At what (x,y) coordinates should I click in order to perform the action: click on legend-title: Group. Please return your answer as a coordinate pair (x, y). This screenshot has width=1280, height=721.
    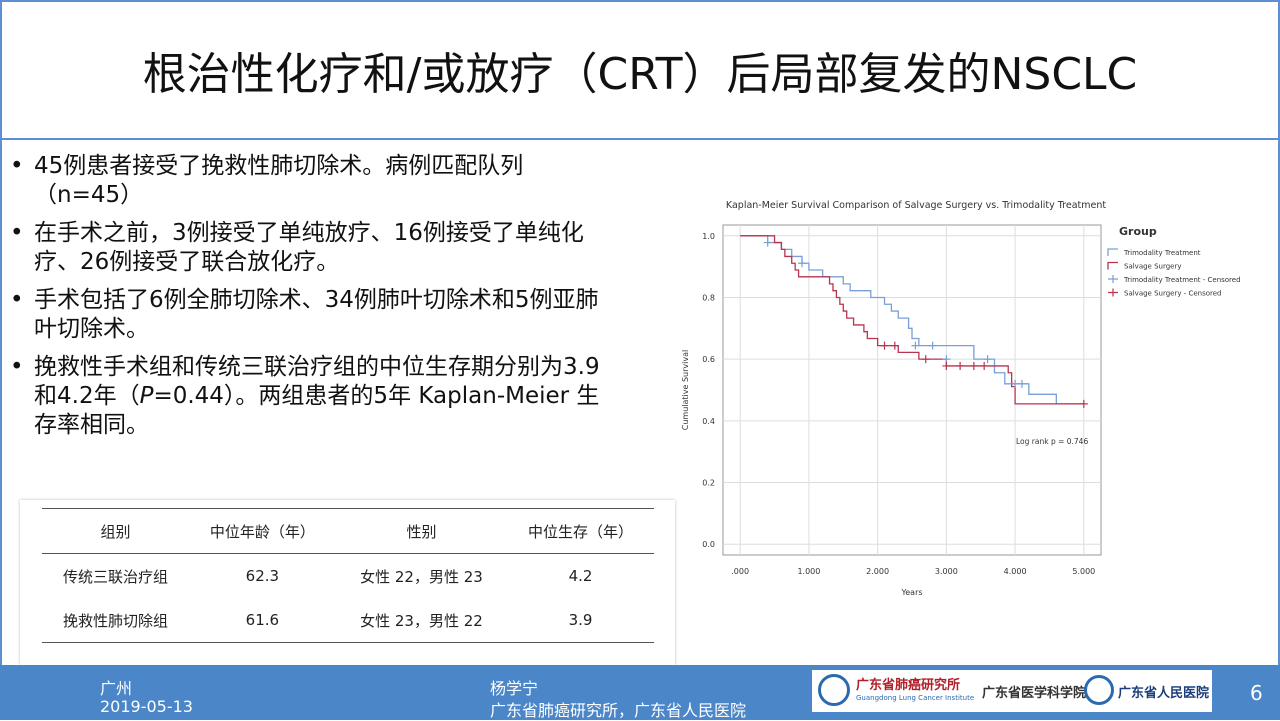
    Looking at the image, I should click on (1138, 231).